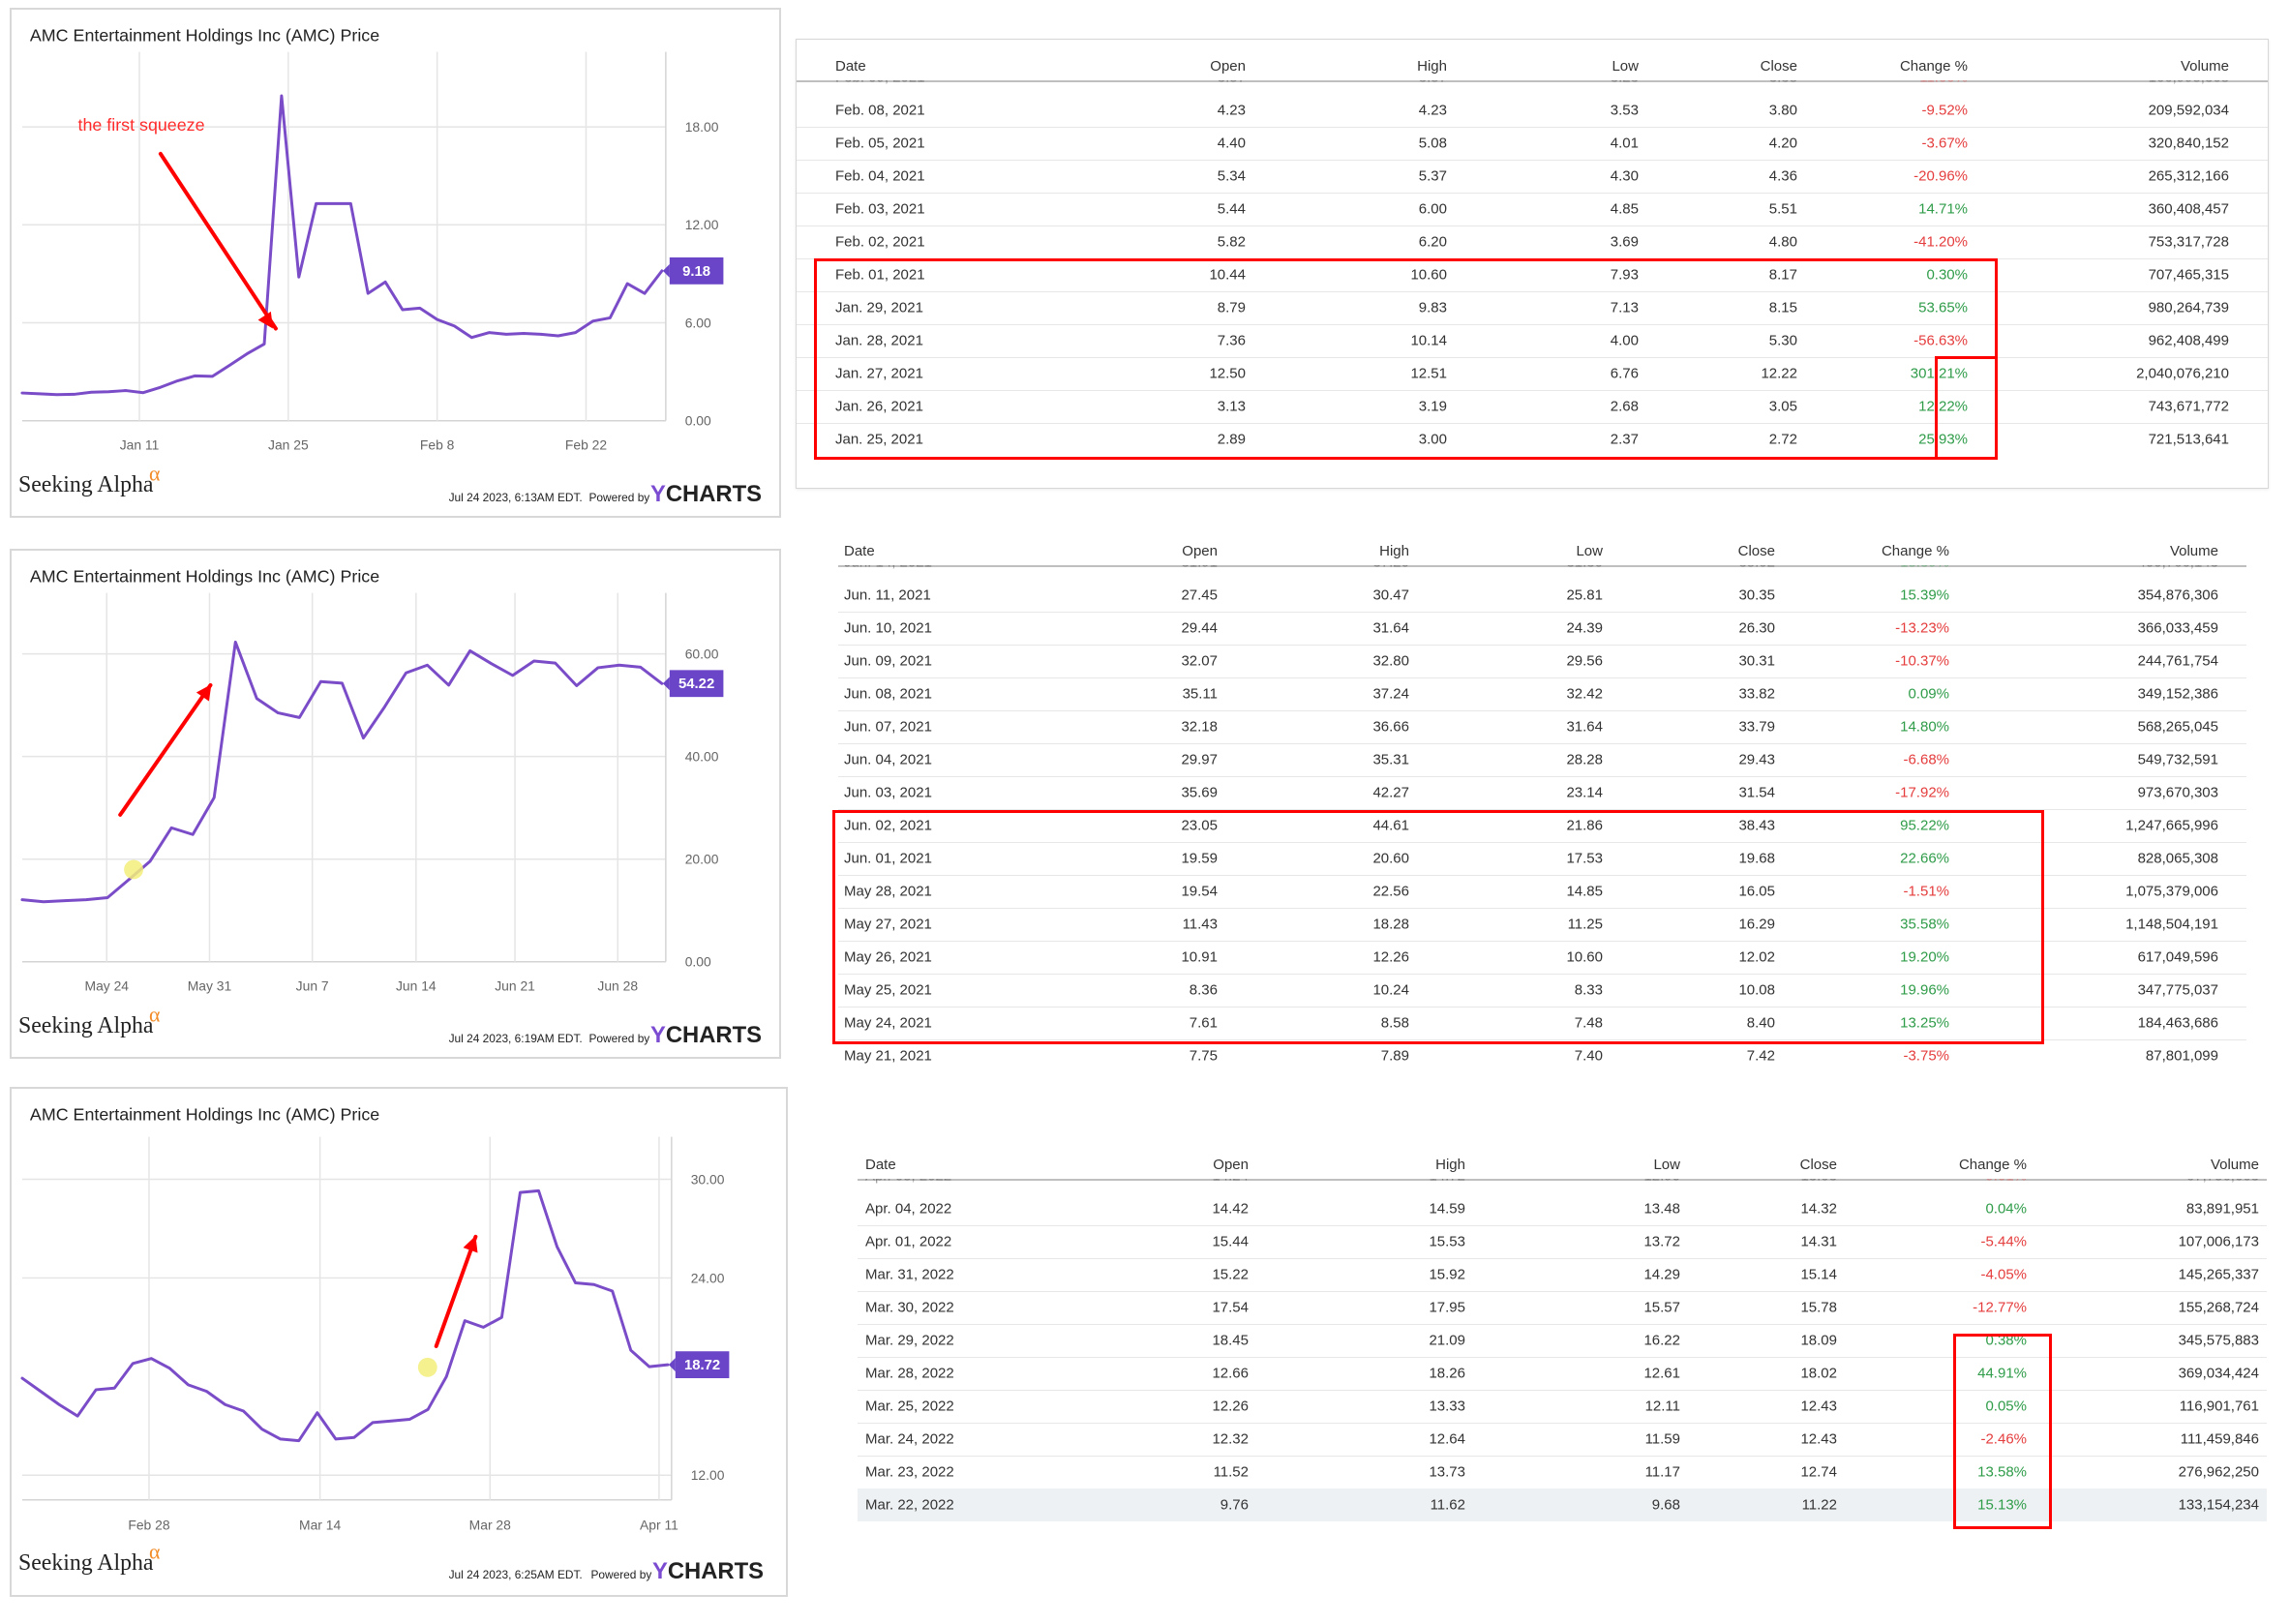  I want to click on cell-high: 7.89, so click(1394, 1056).